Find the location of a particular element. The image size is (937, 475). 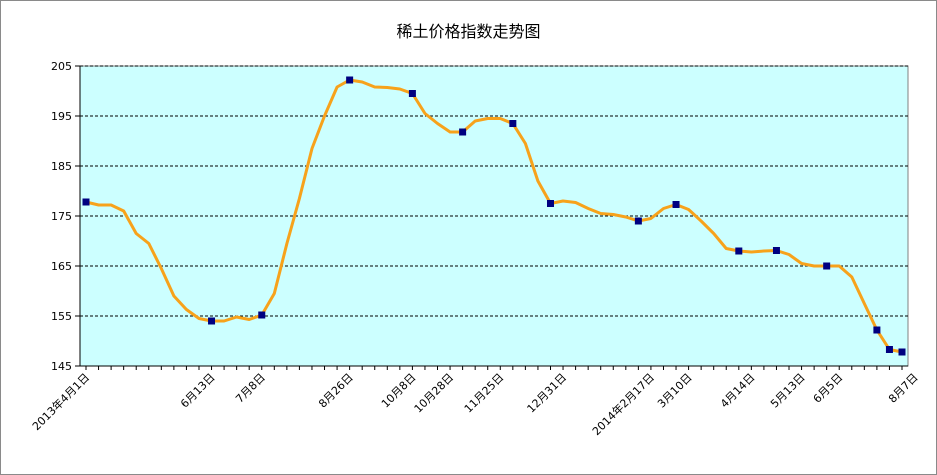

x-tick-label: 6月13日 is located at coordinates (198, 391).